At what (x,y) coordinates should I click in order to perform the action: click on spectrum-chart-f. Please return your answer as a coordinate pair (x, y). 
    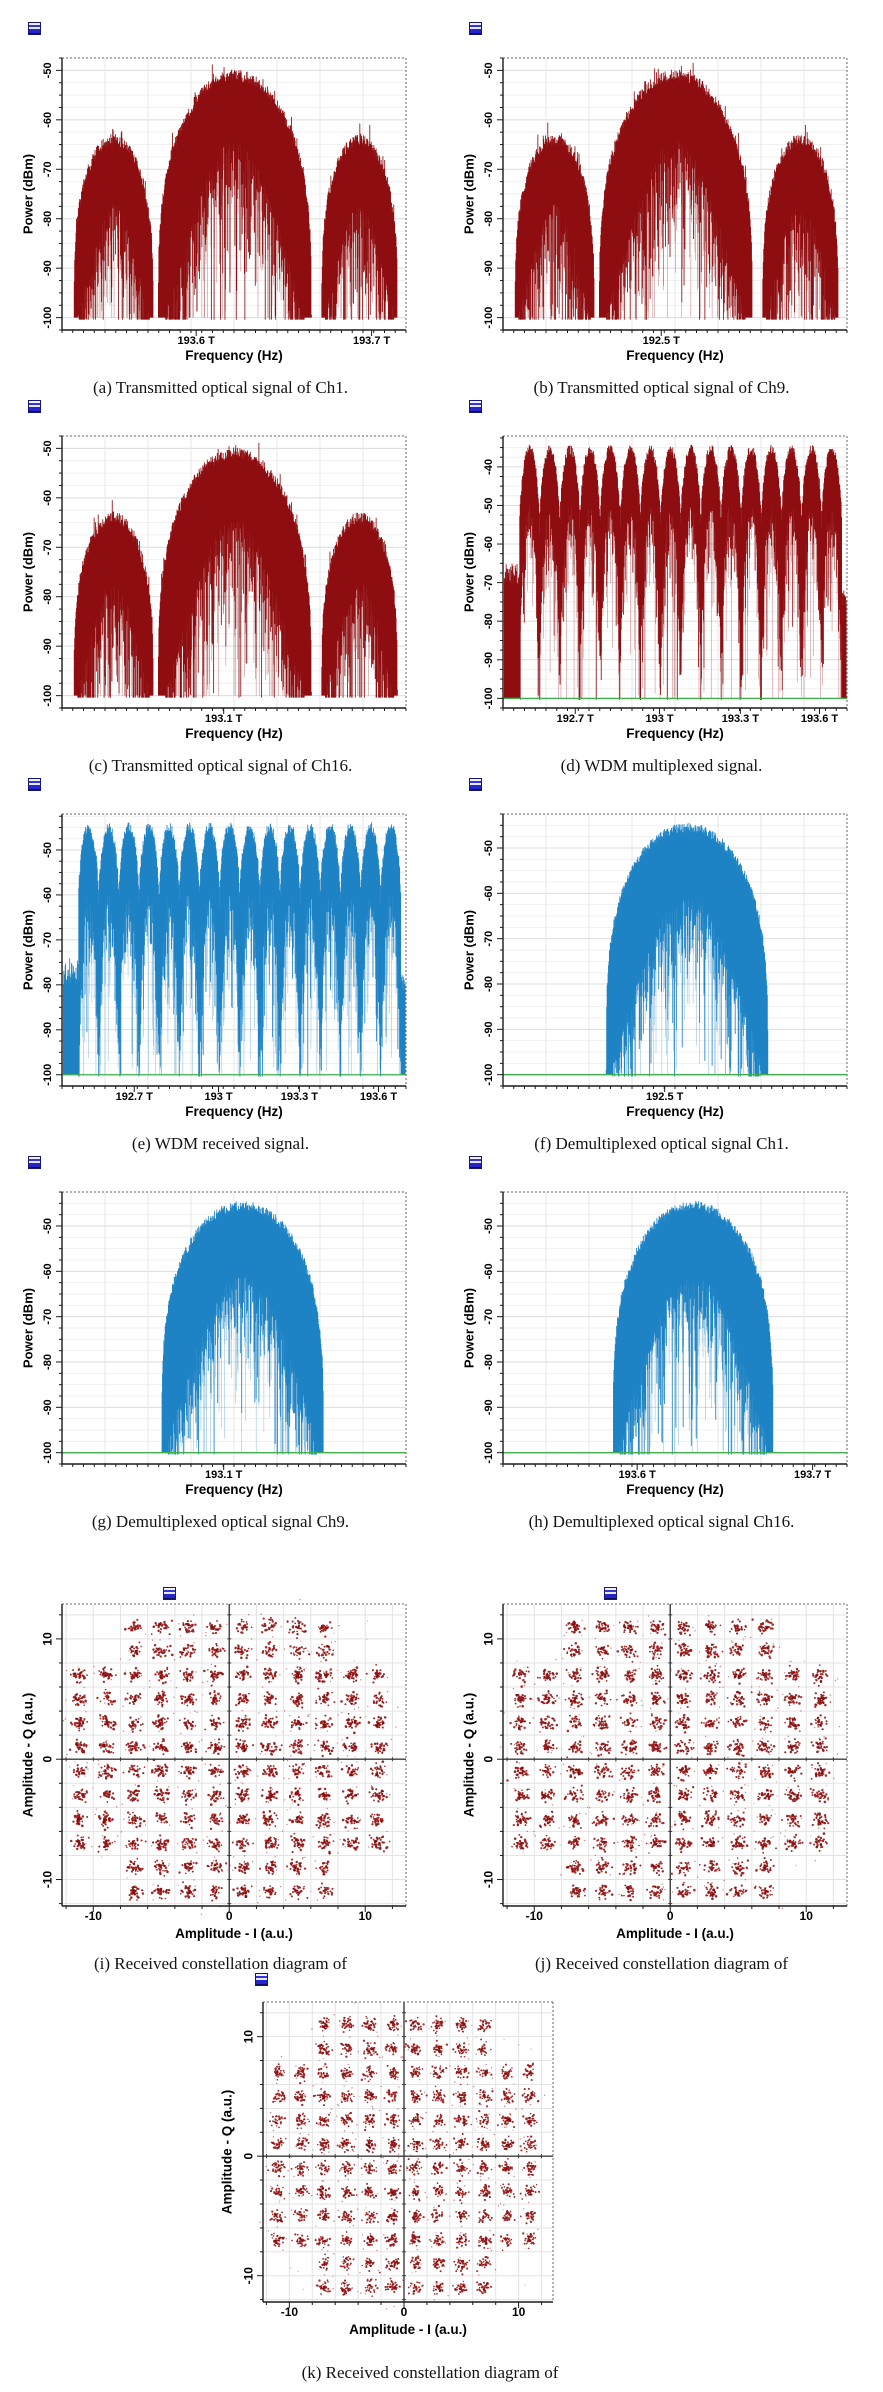
    Looking at the image, I should click on (661, 966).